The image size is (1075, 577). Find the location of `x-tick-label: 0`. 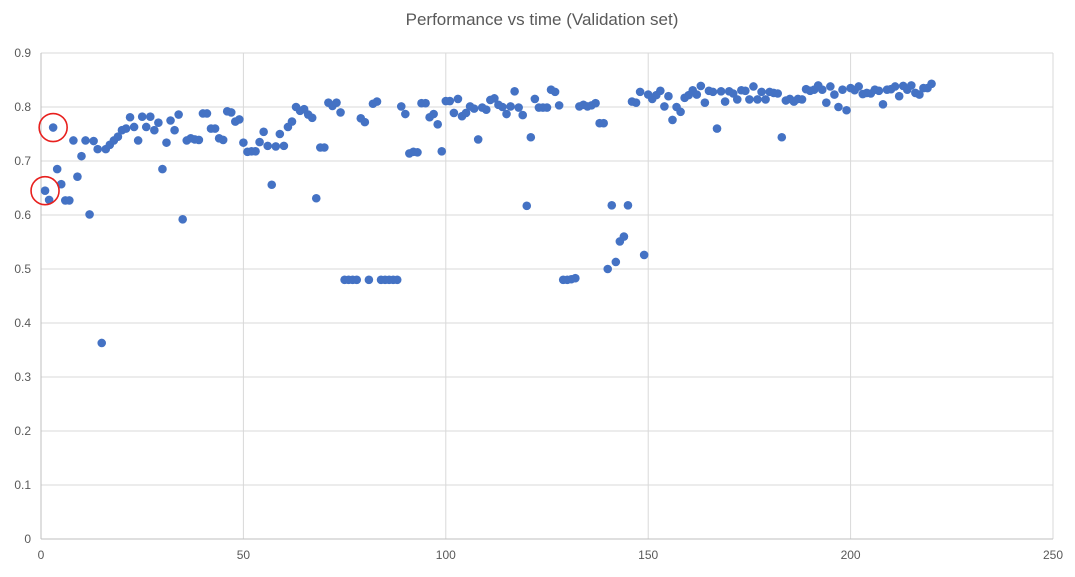

x-tick-label: 0 is located at coordinates (41, 555).